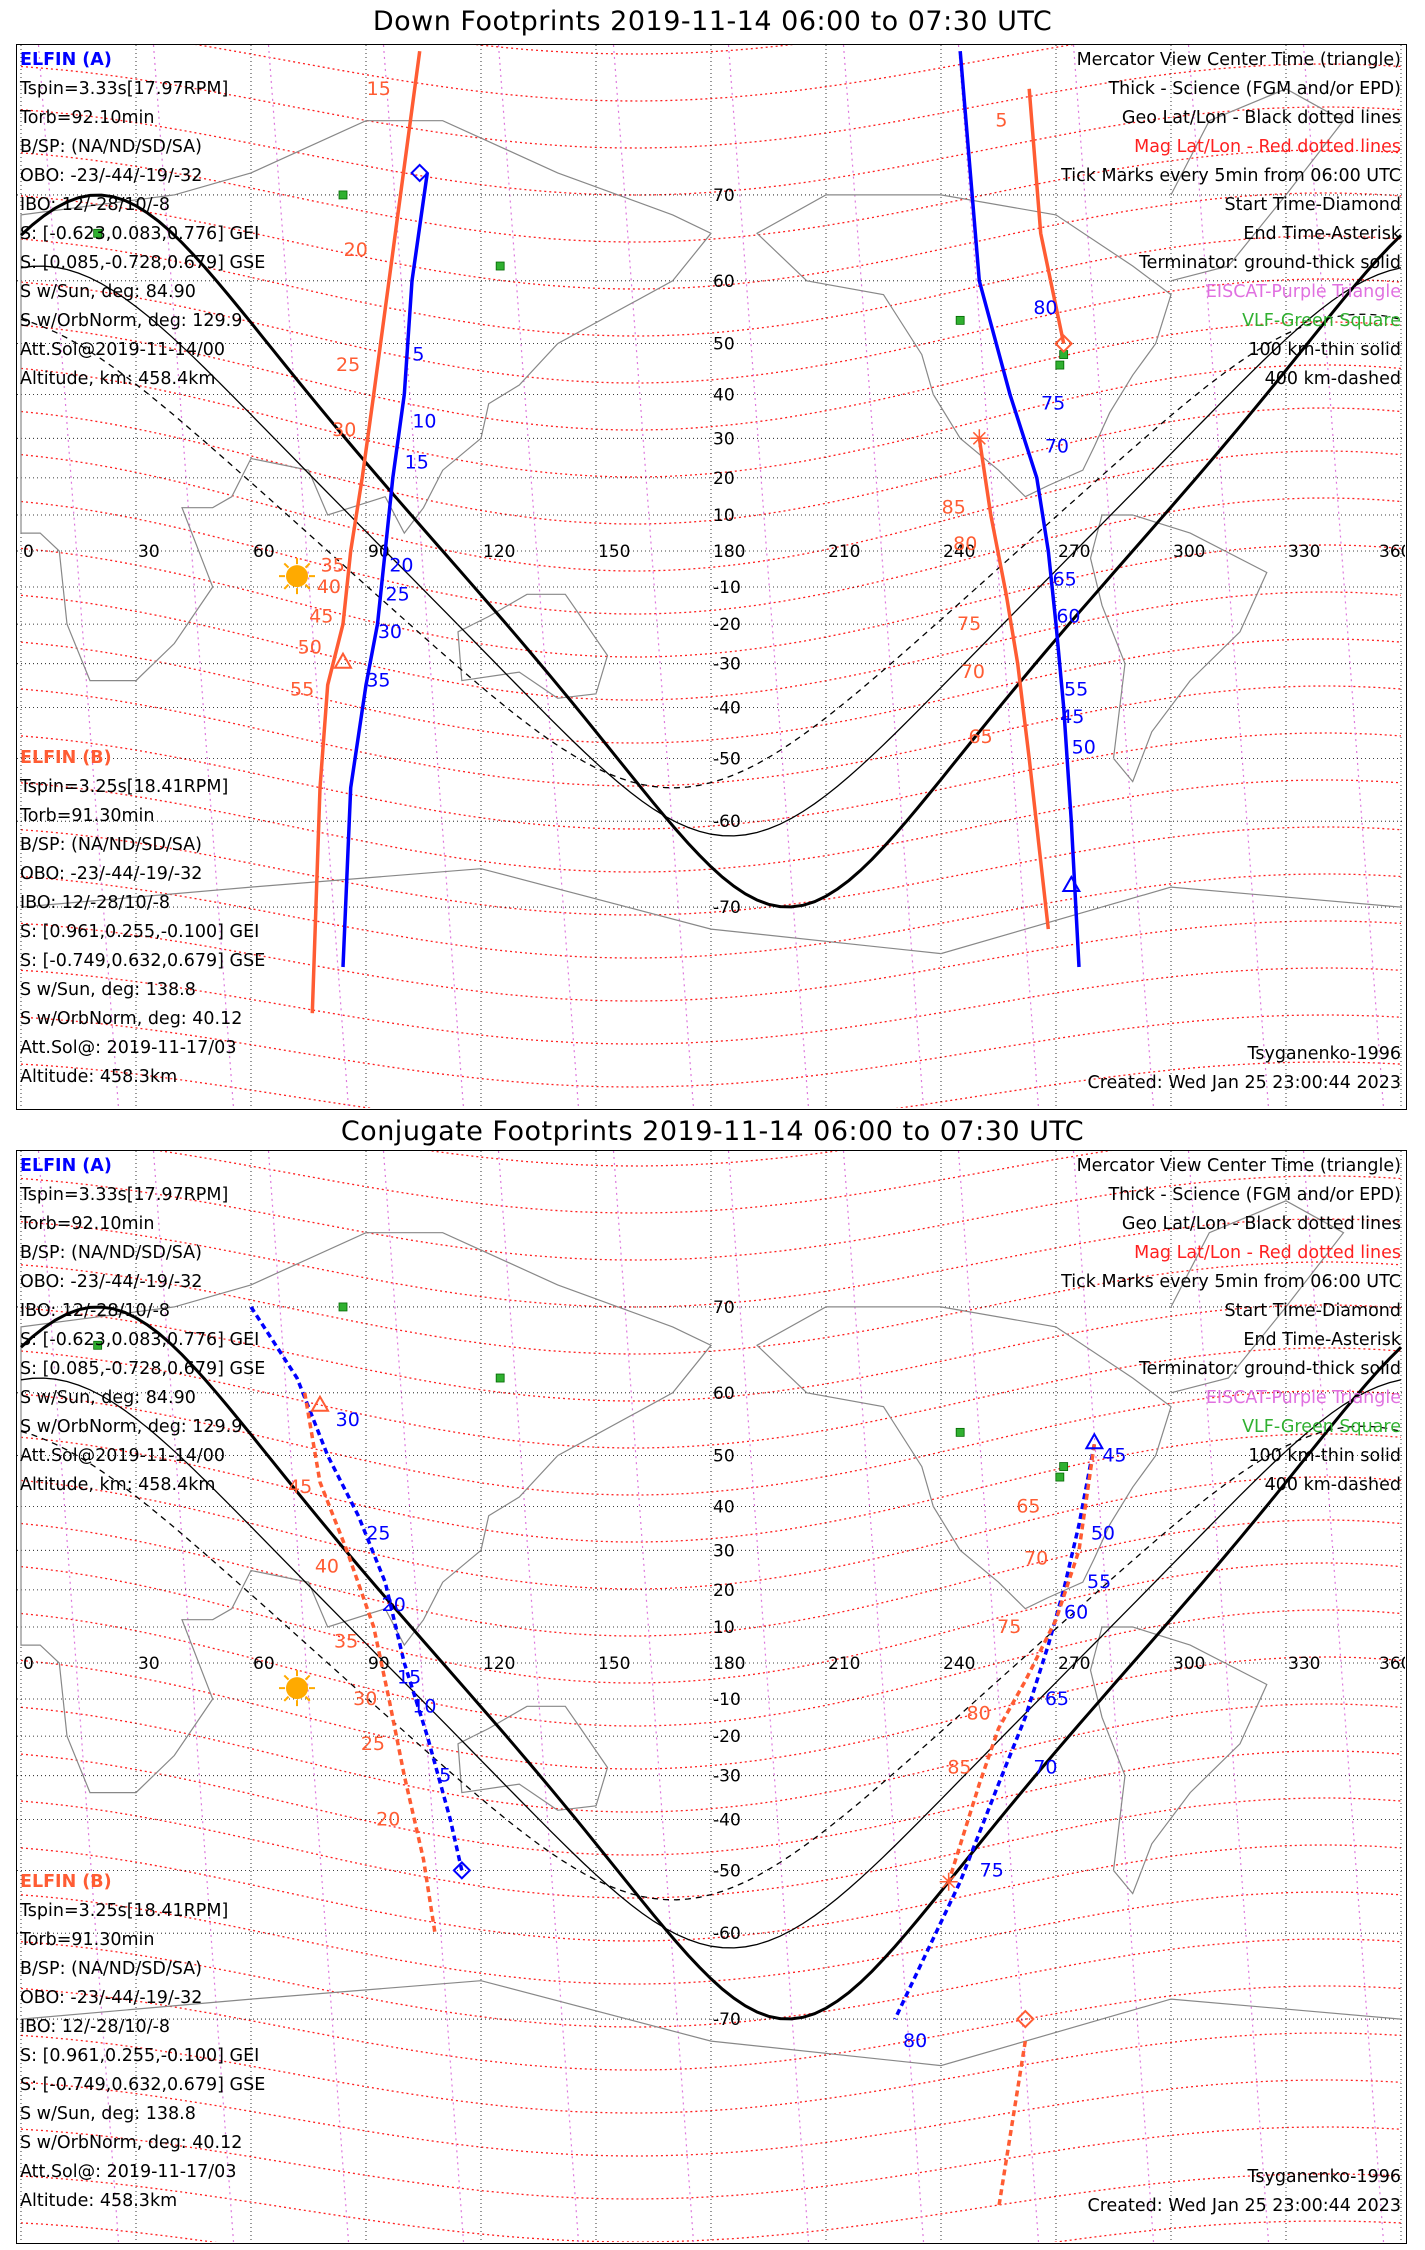 Image resolution: width=1425 pixels, height=2250 pixels. Describe the element at coordinates (727, 1700) in the screenshot. I see `lat-tick-label: -10` at that location.